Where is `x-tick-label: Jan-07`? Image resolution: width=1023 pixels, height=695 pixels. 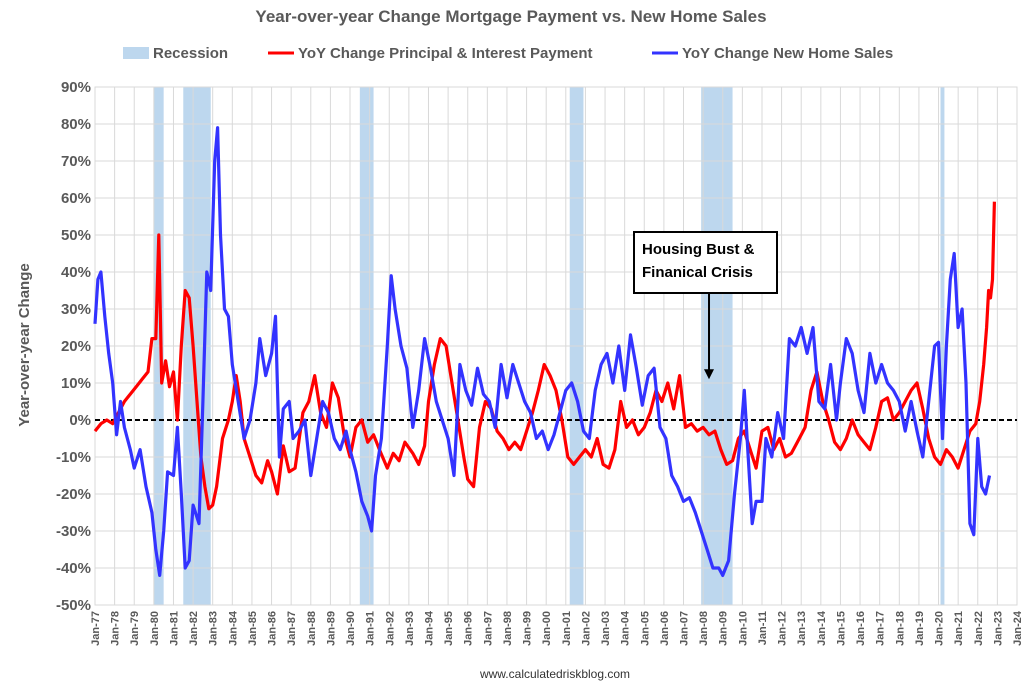
x-tick-label: Jan-07 is located at coordinates (685, 628).